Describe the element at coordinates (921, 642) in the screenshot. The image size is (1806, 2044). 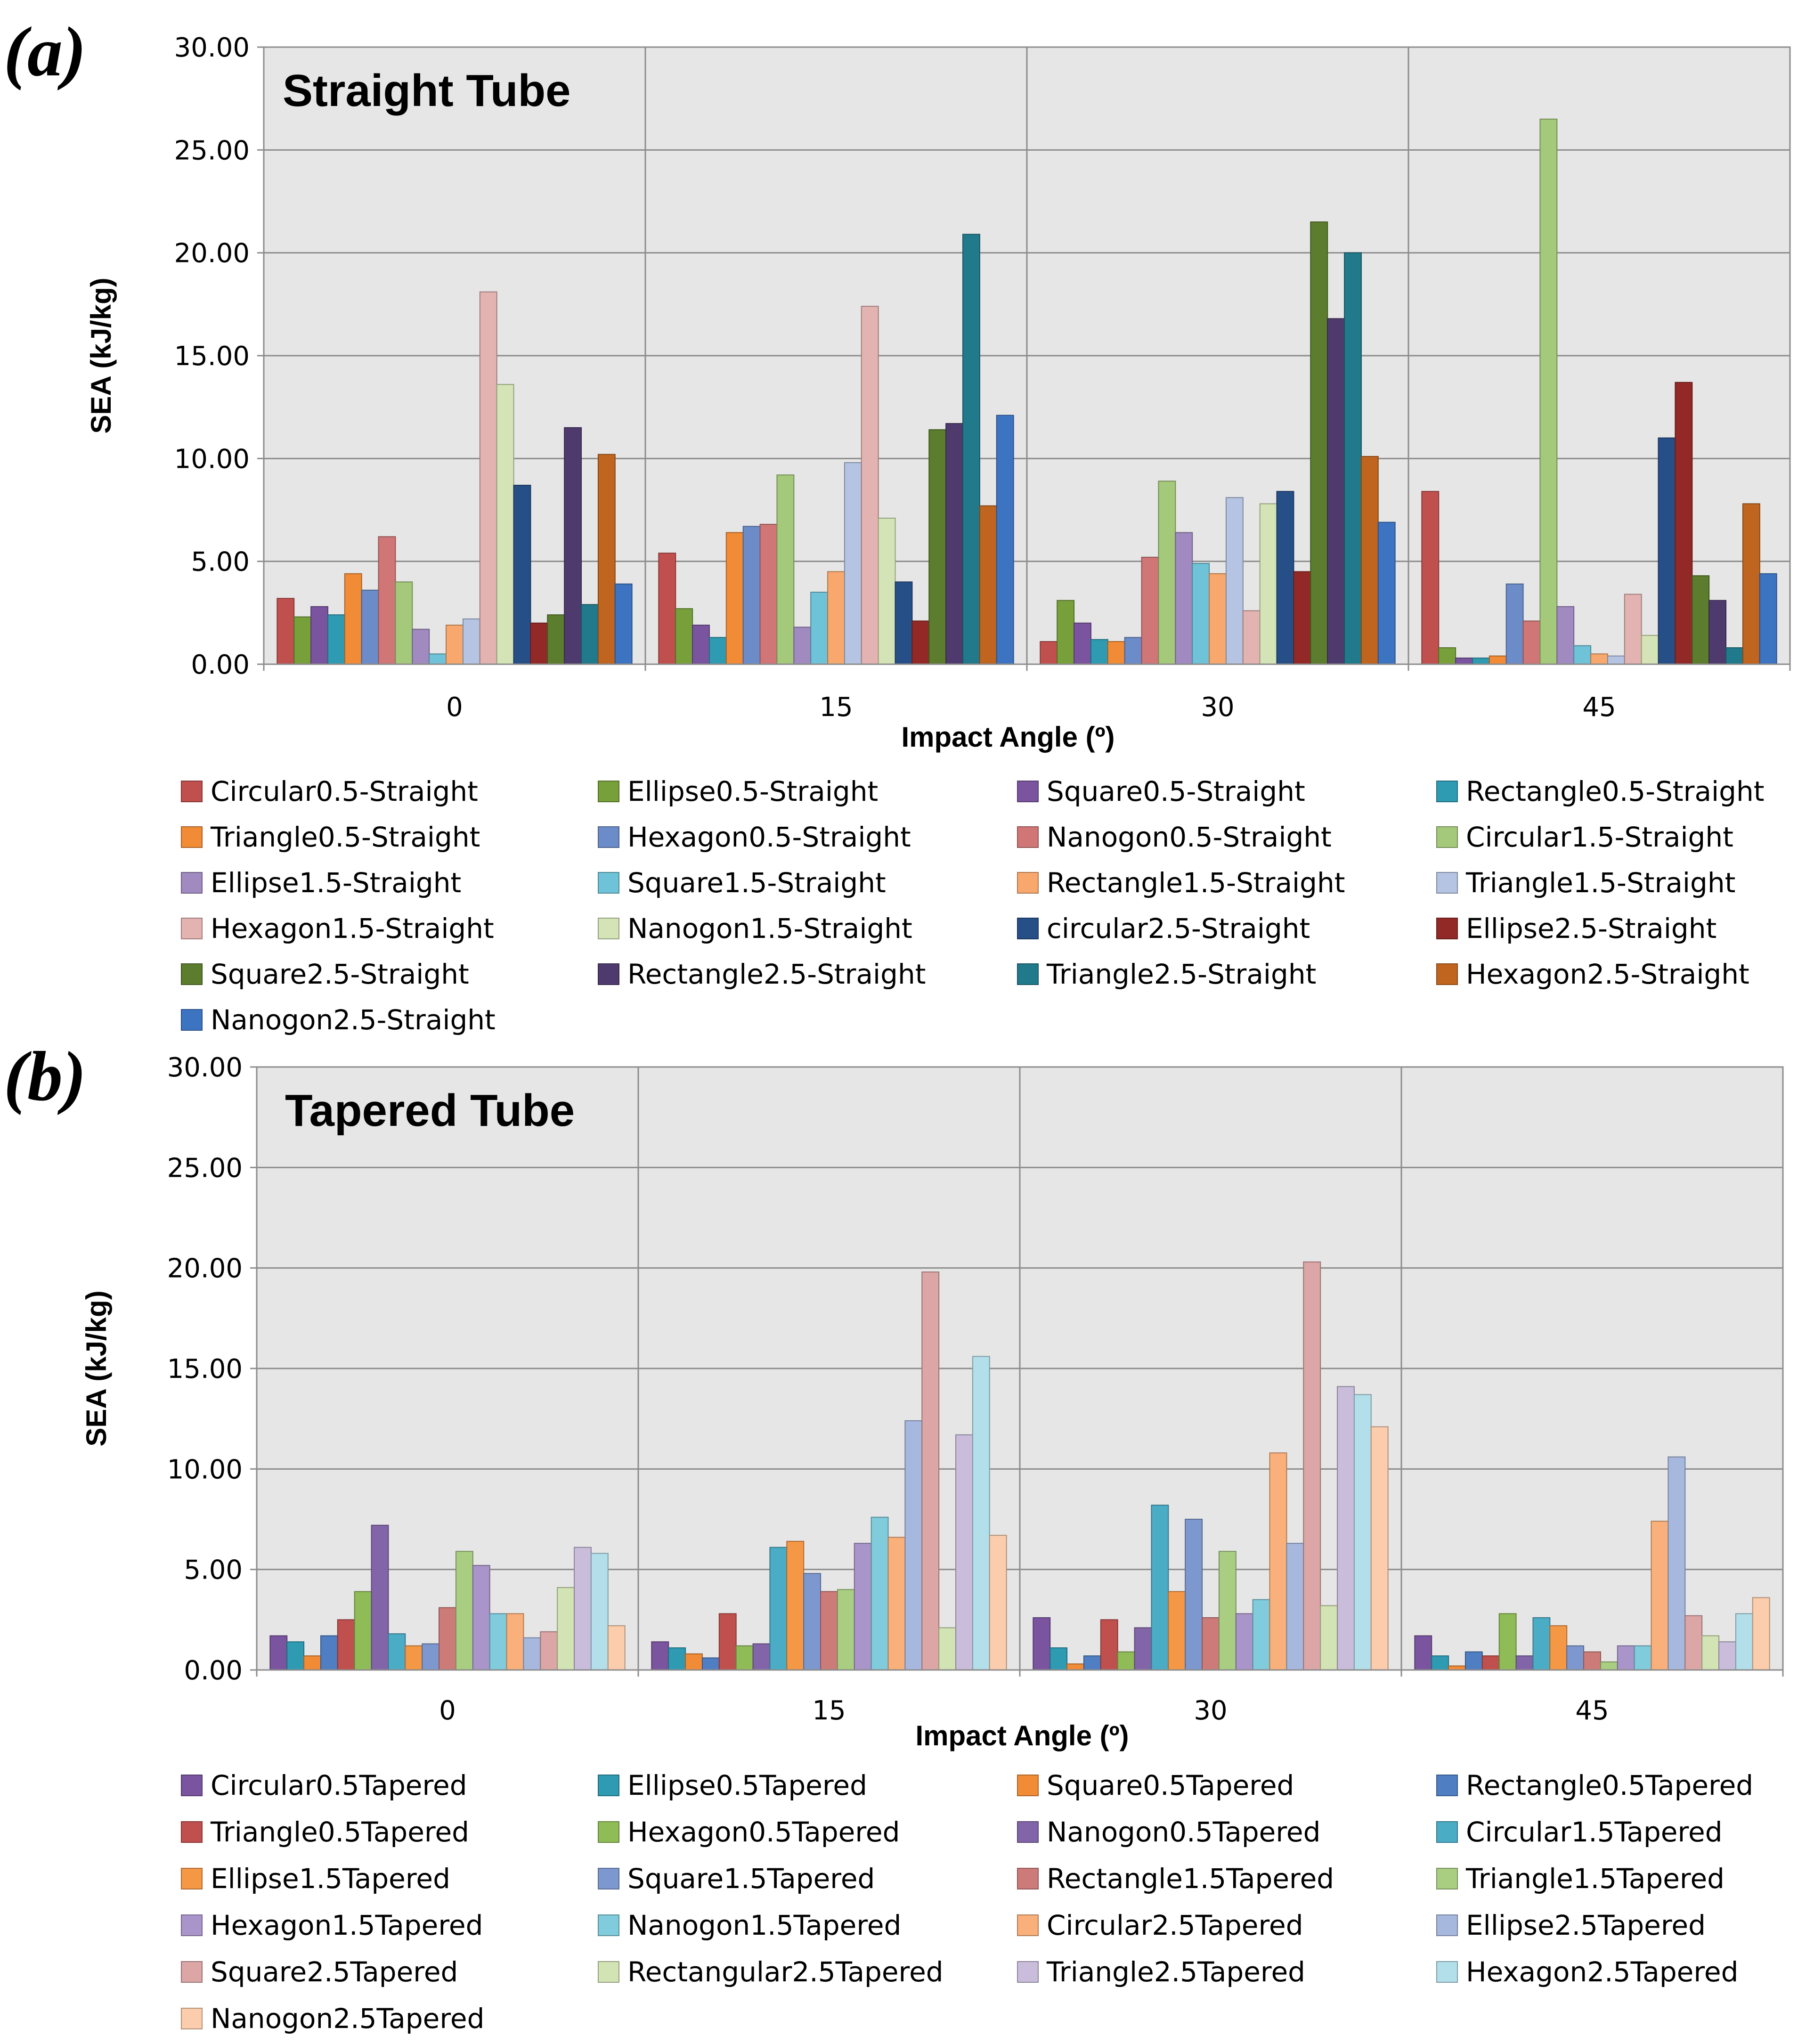
I see `bar-Ellipse2.5-Straight-15` at that location.